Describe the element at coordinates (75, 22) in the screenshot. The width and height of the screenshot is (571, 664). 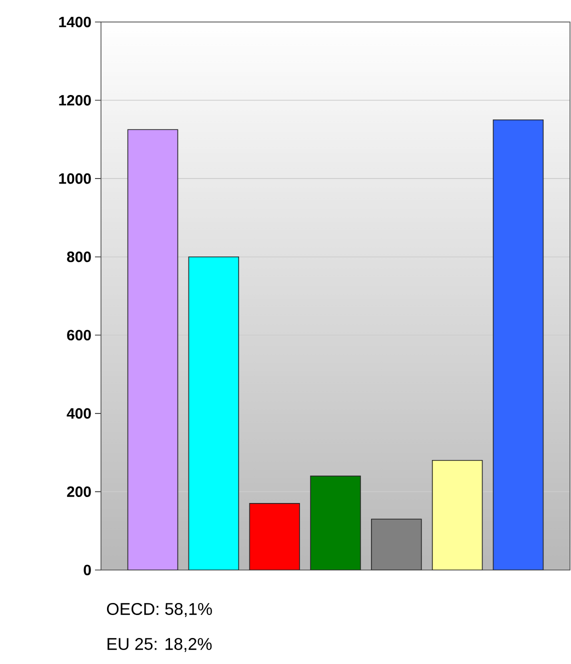
I see `y-tick-label: 1400` at that location.